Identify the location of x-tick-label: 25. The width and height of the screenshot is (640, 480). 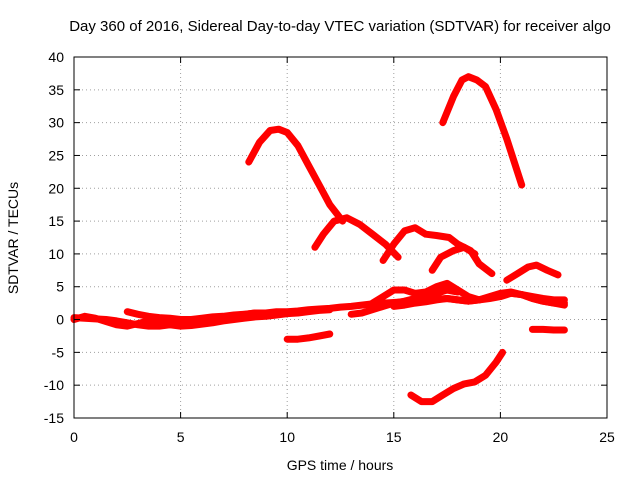
(607, 437).